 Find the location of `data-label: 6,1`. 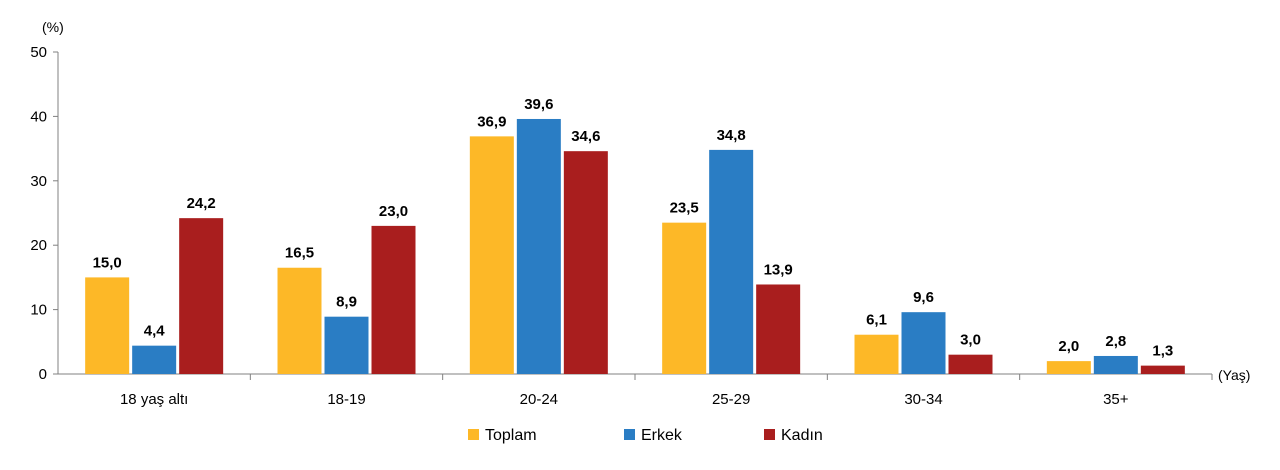

data-label: 6,1 is located at coordinates (876, 320).